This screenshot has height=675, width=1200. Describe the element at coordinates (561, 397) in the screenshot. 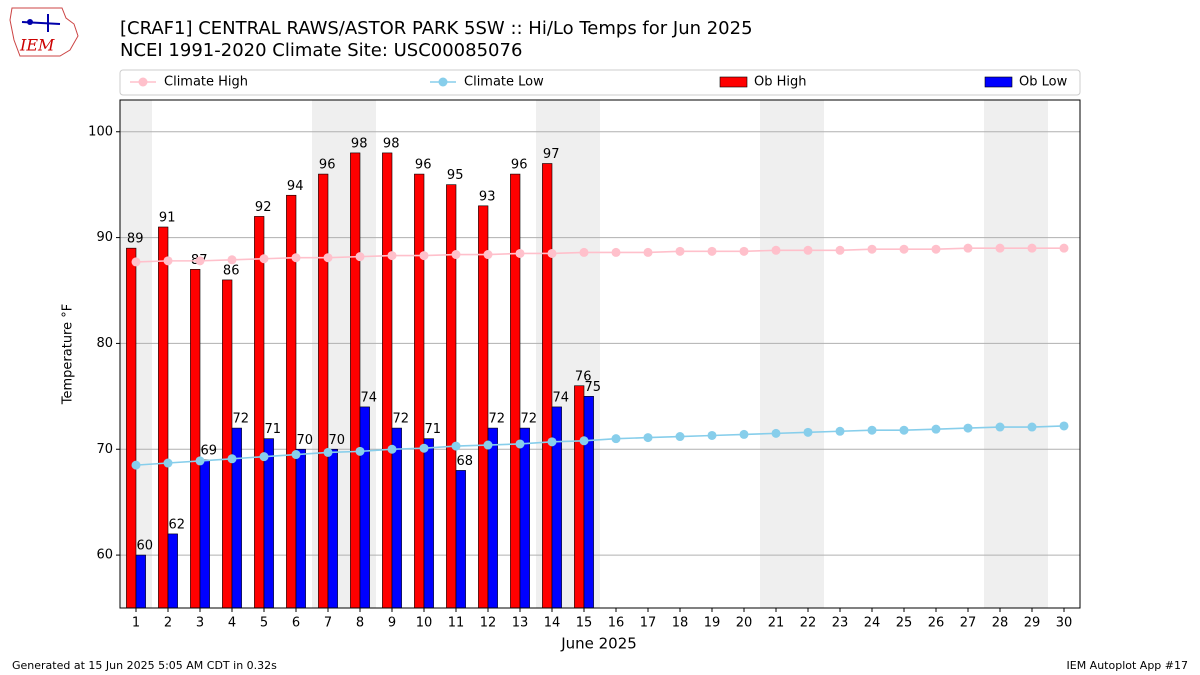

I see `data-label: 74` at that location.